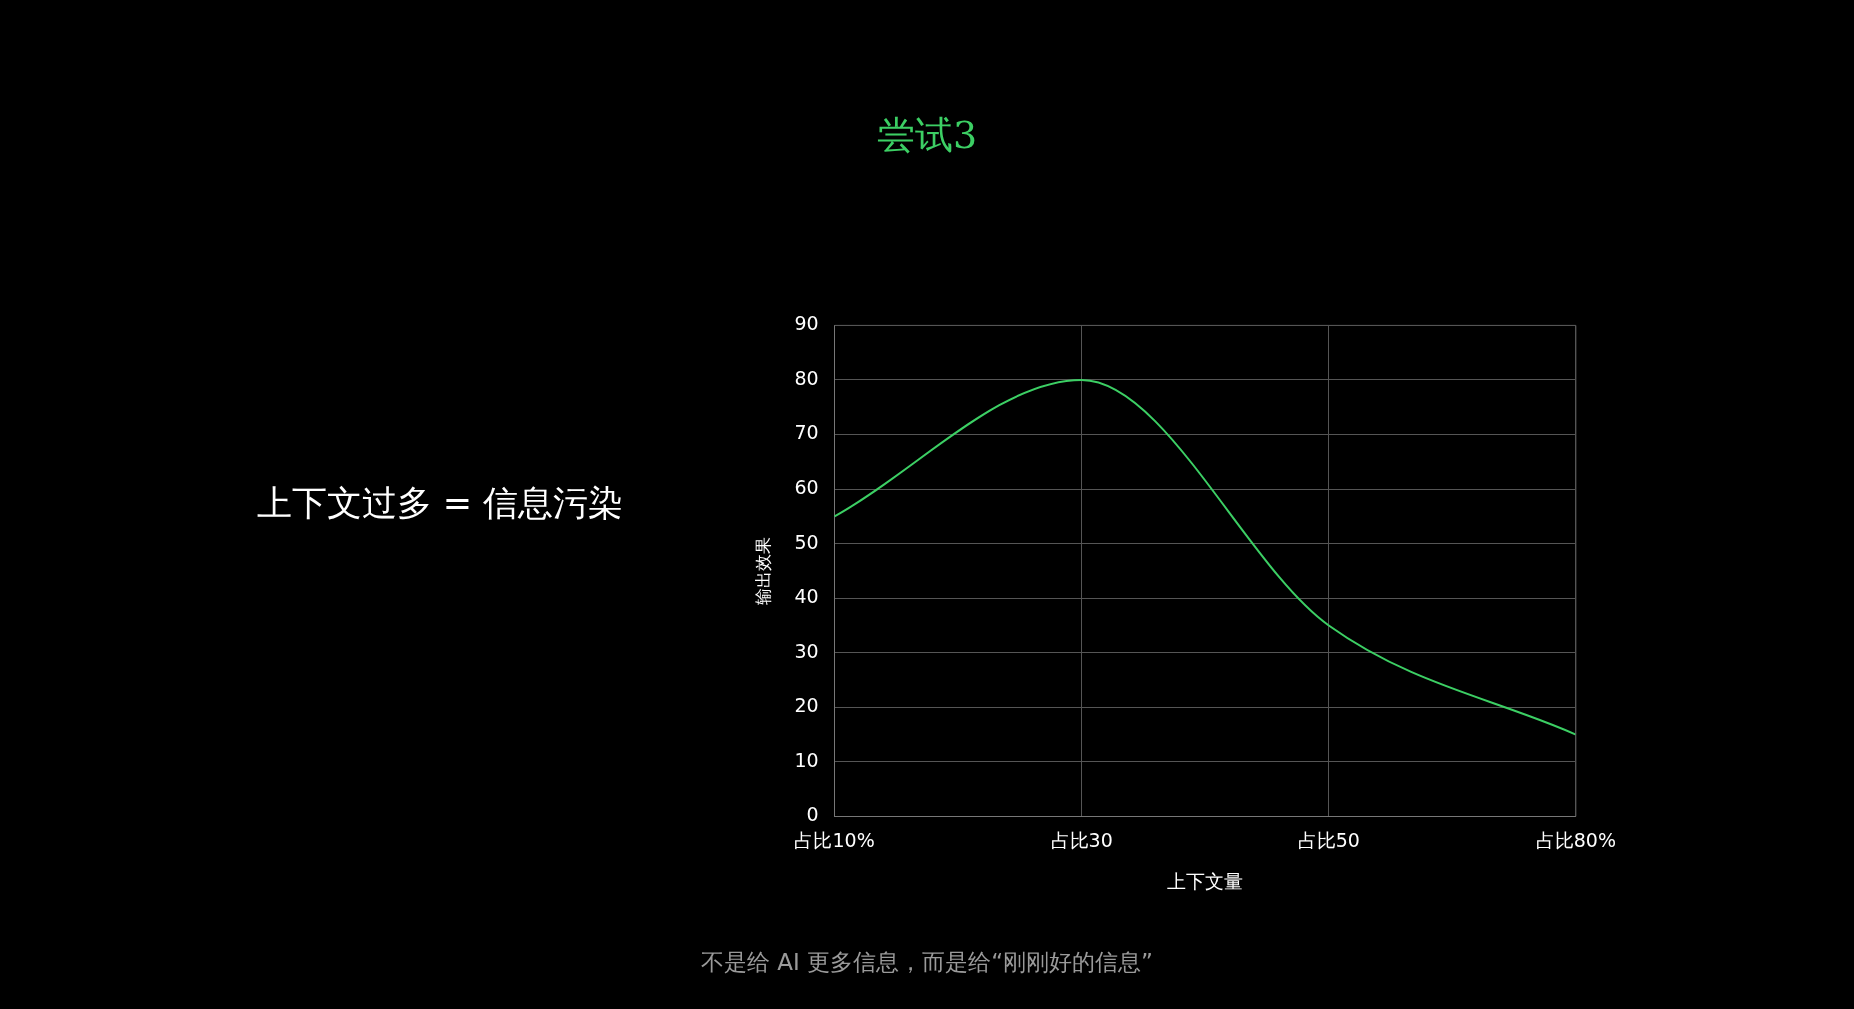  Describe the element at coordinates (440, 503) in the screenshot. I see `text: 上下文过多 = 信息污染` at that location.